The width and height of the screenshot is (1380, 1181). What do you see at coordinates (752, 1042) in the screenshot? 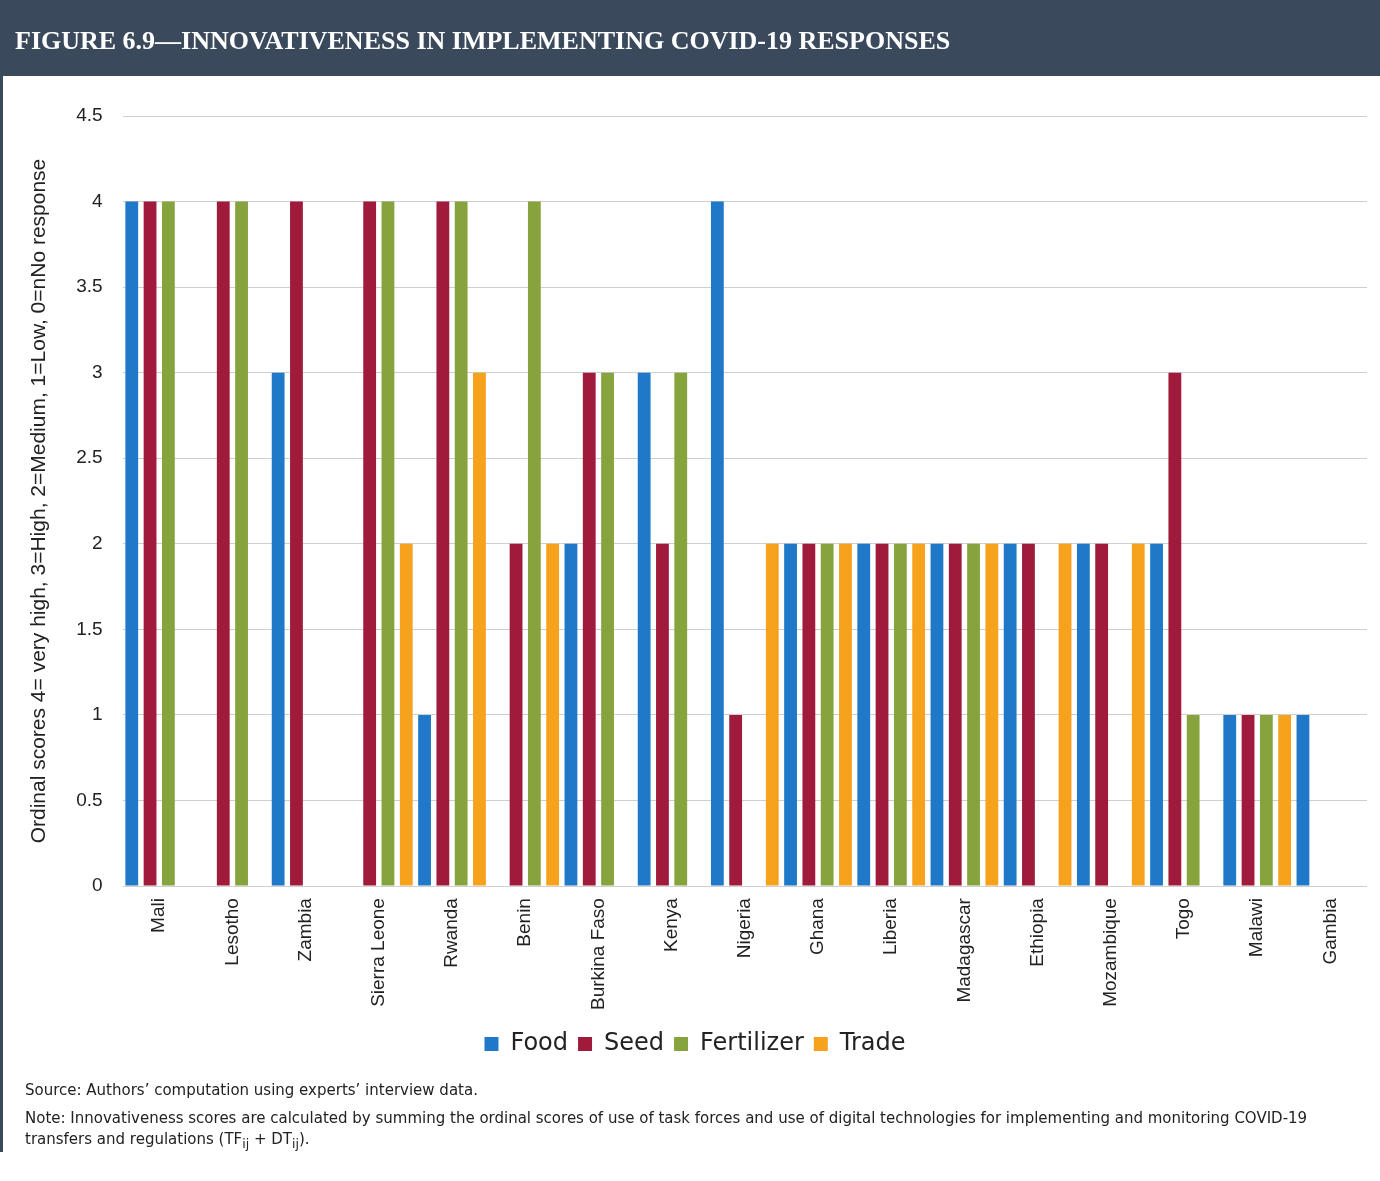
I see `legend-label: Fertilizer` at bounding box center [752, 1042].